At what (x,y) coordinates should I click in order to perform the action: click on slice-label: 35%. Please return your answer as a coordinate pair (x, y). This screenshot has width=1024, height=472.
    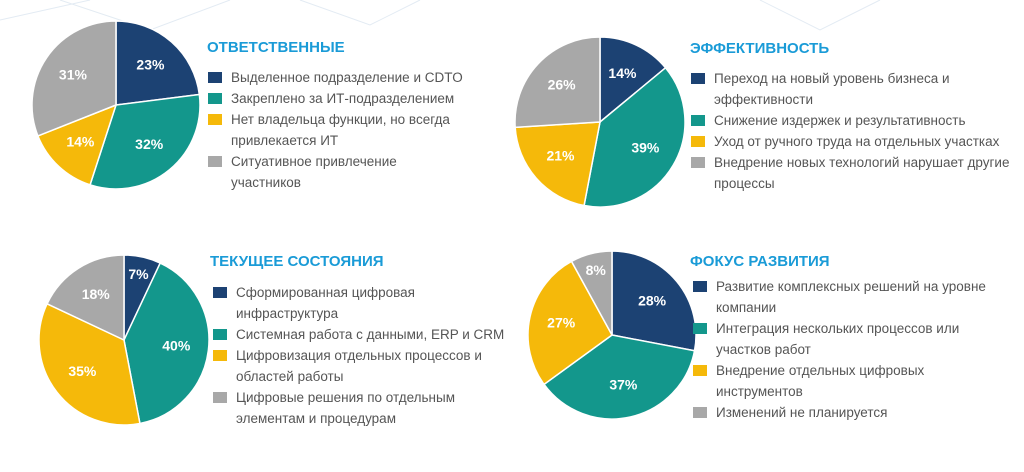
    Looking at the image, I should click on (82, 371).